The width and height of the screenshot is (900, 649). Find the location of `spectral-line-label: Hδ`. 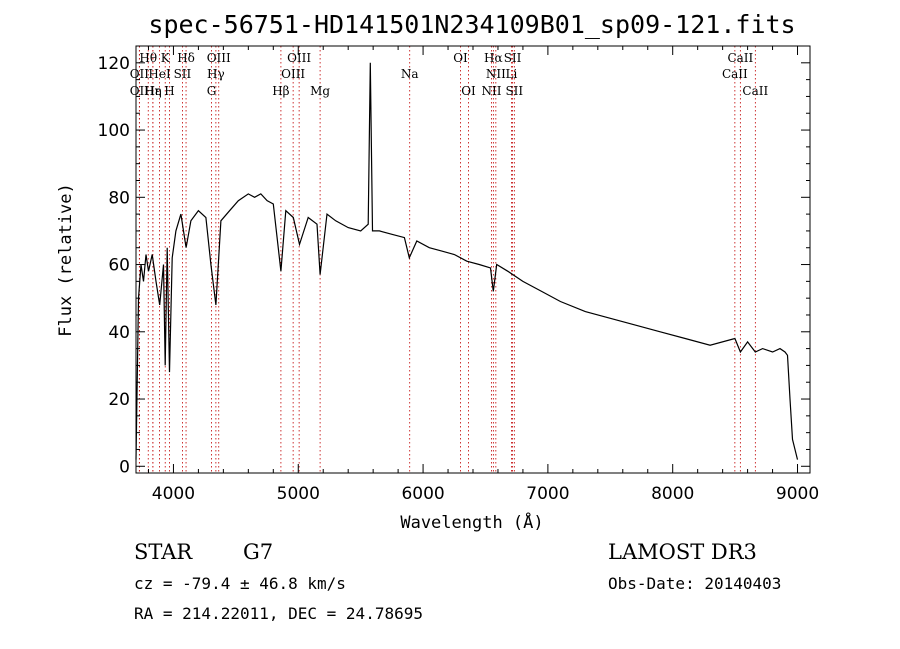

spectral-line-label: Hδ is located at coordinates (186, 58).